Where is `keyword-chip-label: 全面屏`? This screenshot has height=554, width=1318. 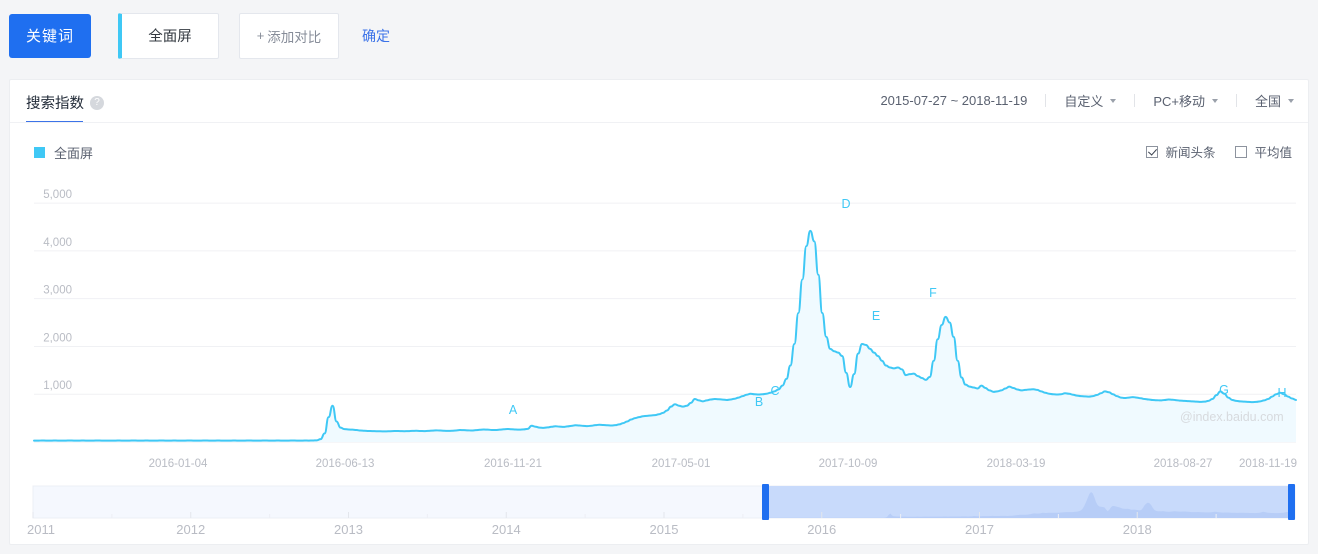
keyword-chip-label: 全面屏 is located at coordinates (170, 37).